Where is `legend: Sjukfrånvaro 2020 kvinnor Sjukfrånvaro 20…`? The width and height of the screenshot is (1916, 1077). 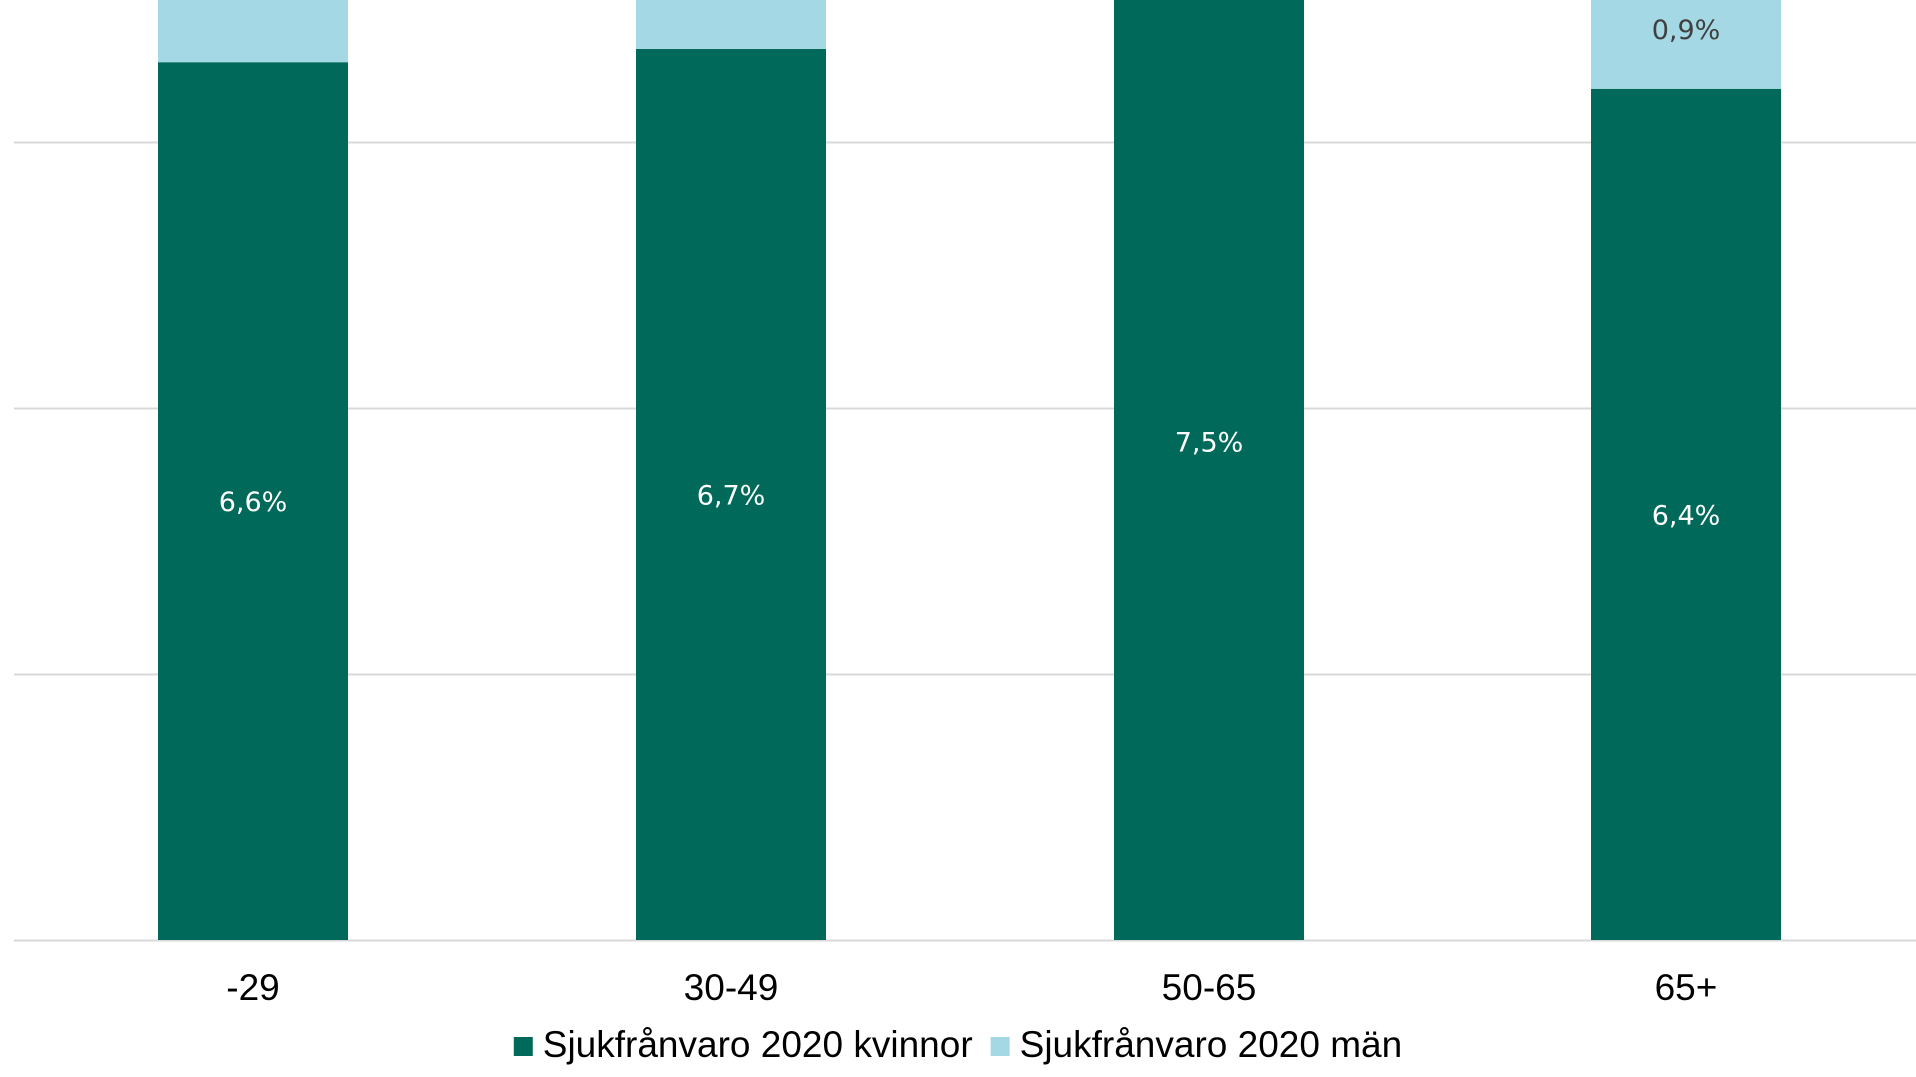
legend: Sjukfrånvaro 2020 kvinnor Sjukfrånvaro 20… is located at coordinates (958, 1044).